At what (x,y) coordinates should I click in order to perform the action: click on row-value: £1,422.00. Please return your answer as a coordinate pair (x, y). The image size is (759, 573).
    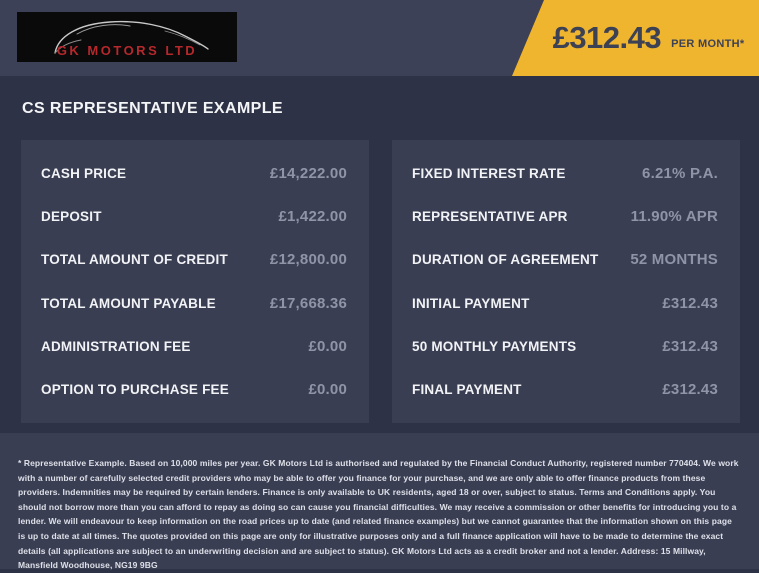
    Looking at the image, I should click on (312, 217).